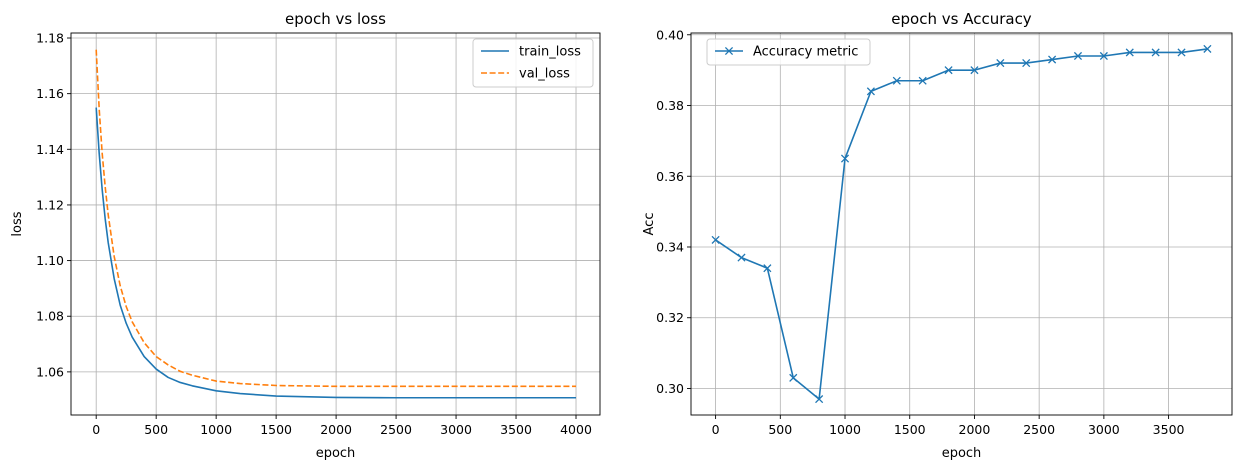 This screenshot has width=1242, height=470. I want to click on legend-entry-label: Accuracy metric, so click(805, 52).